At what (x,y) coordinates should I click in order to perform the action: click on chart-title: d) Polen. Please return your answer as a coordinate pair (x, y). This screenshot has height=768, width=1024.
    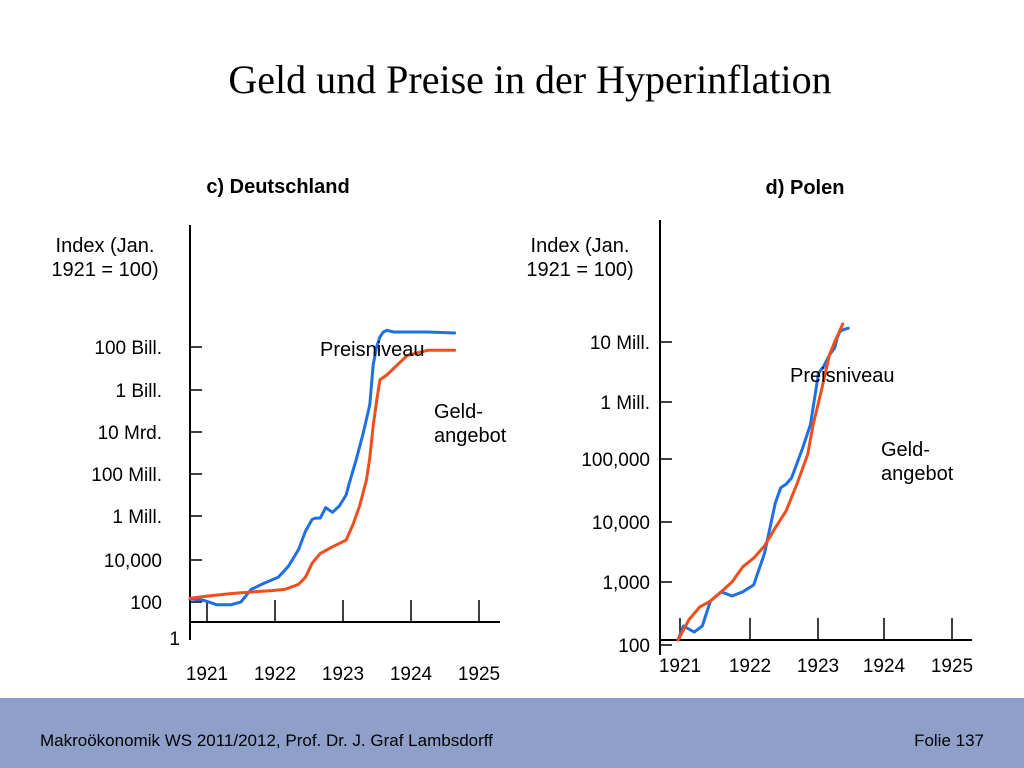
    Looking at the image, I should click on (805, 188).